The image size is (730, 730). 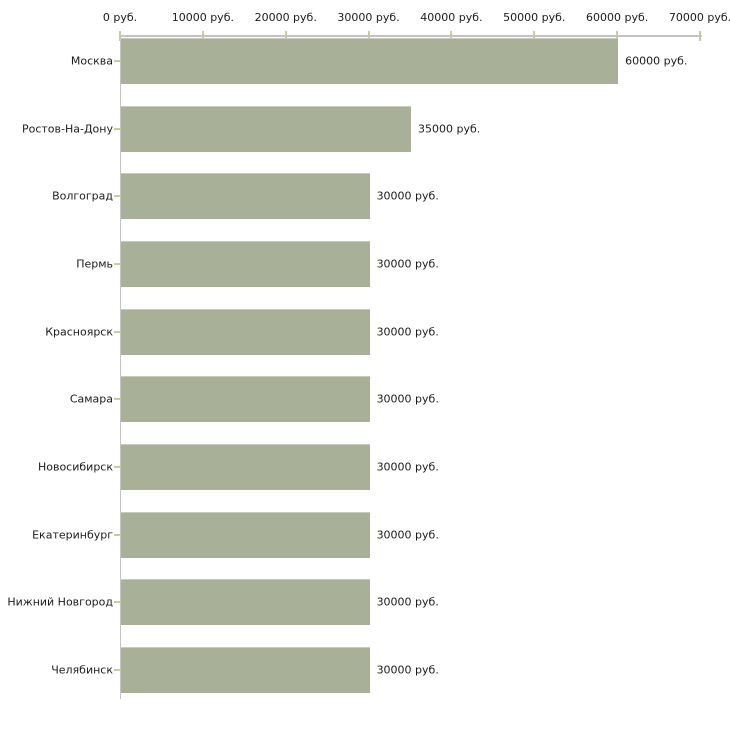 I want to click on value-label: 60000 руб., so click(x=656, y=61).